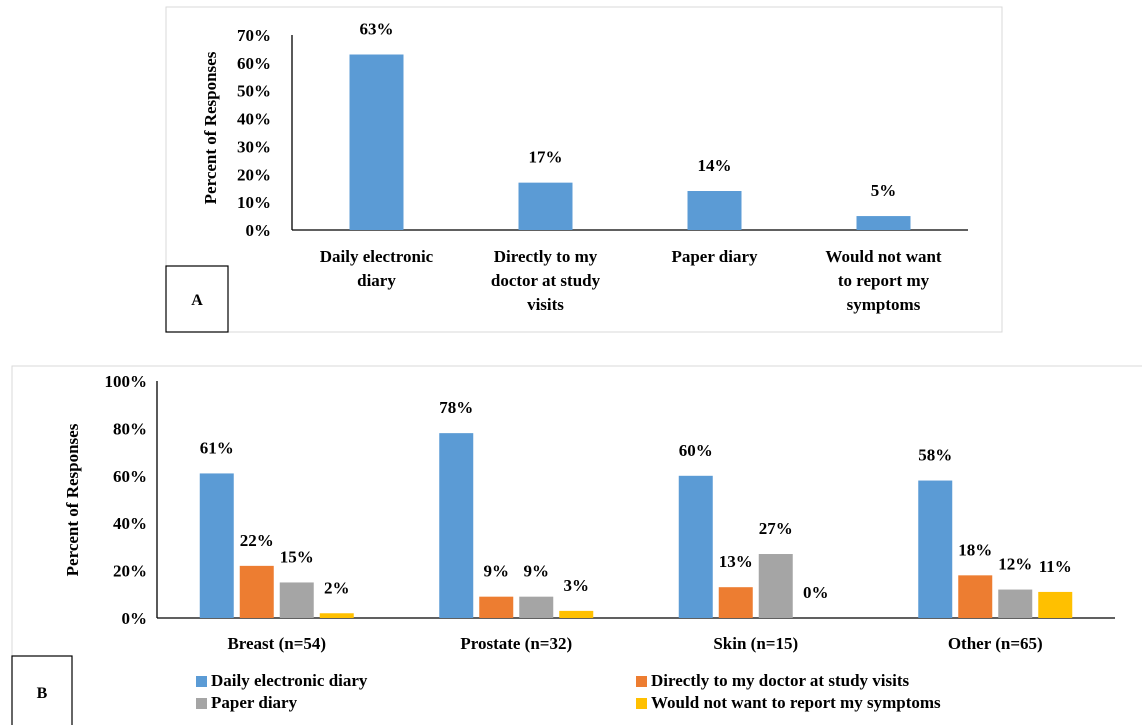 The height and width of the screenshot is (725, 1142). I want to click on panel-a-data-label: 63%, so click(377, 29).